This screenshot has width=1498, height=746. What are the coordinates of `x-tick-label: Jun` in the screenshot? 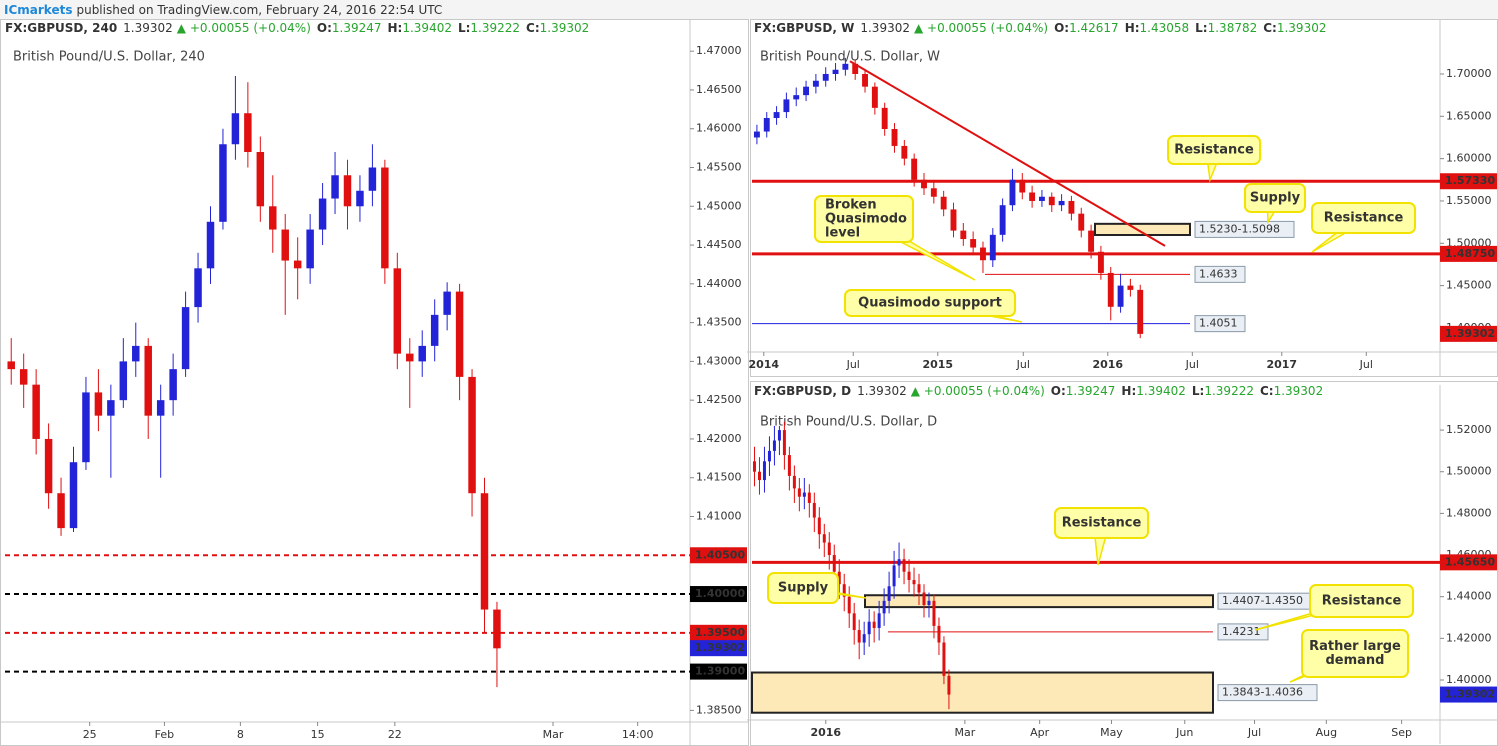 It's located at (1184, 732).